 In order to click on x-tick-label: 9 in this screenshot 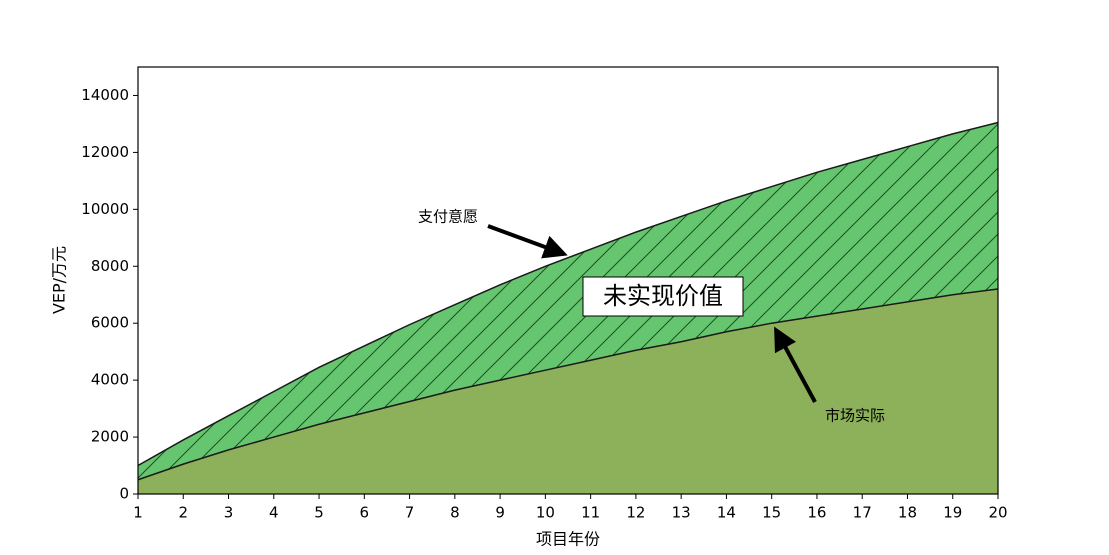, I will do `click(500, 513)`.